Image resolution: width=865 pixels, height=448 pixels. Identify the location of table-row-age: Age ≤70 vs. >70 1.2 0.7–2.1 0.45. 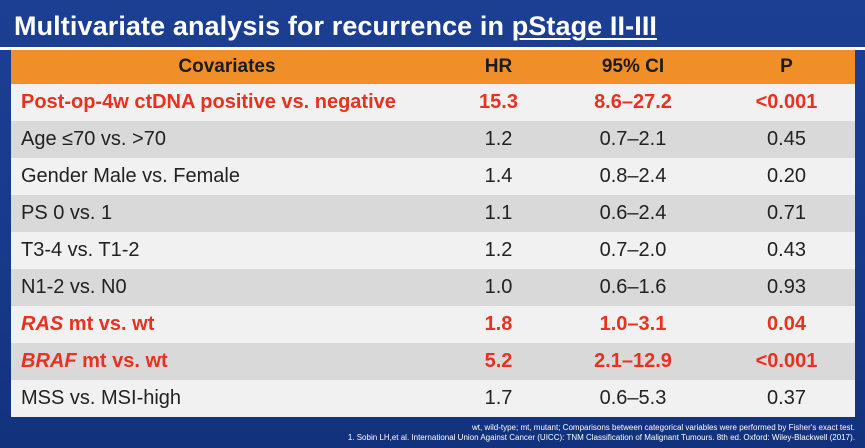
(433, 139).